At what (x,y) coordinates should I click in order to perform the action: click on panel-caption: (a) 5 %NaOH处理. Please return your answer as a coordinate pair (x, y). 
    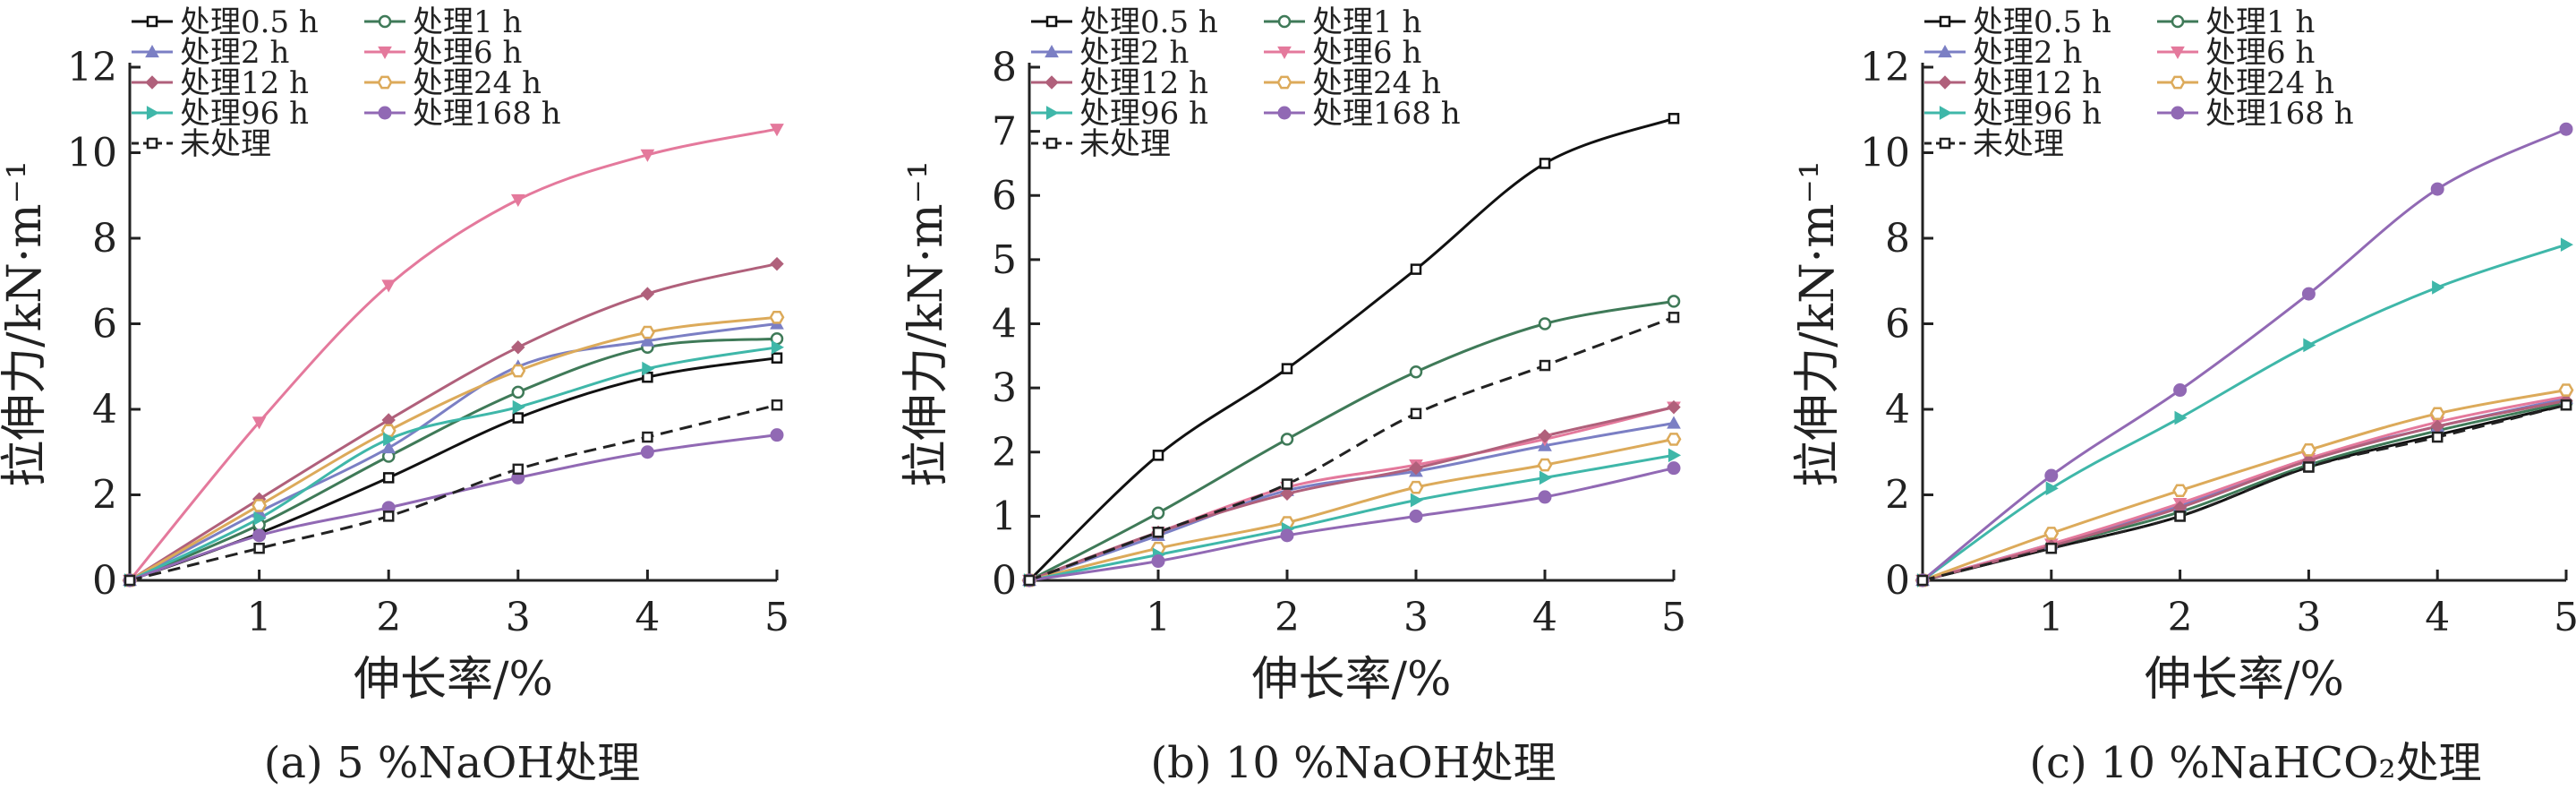
    Looking at the image, I should click on (452, 763).